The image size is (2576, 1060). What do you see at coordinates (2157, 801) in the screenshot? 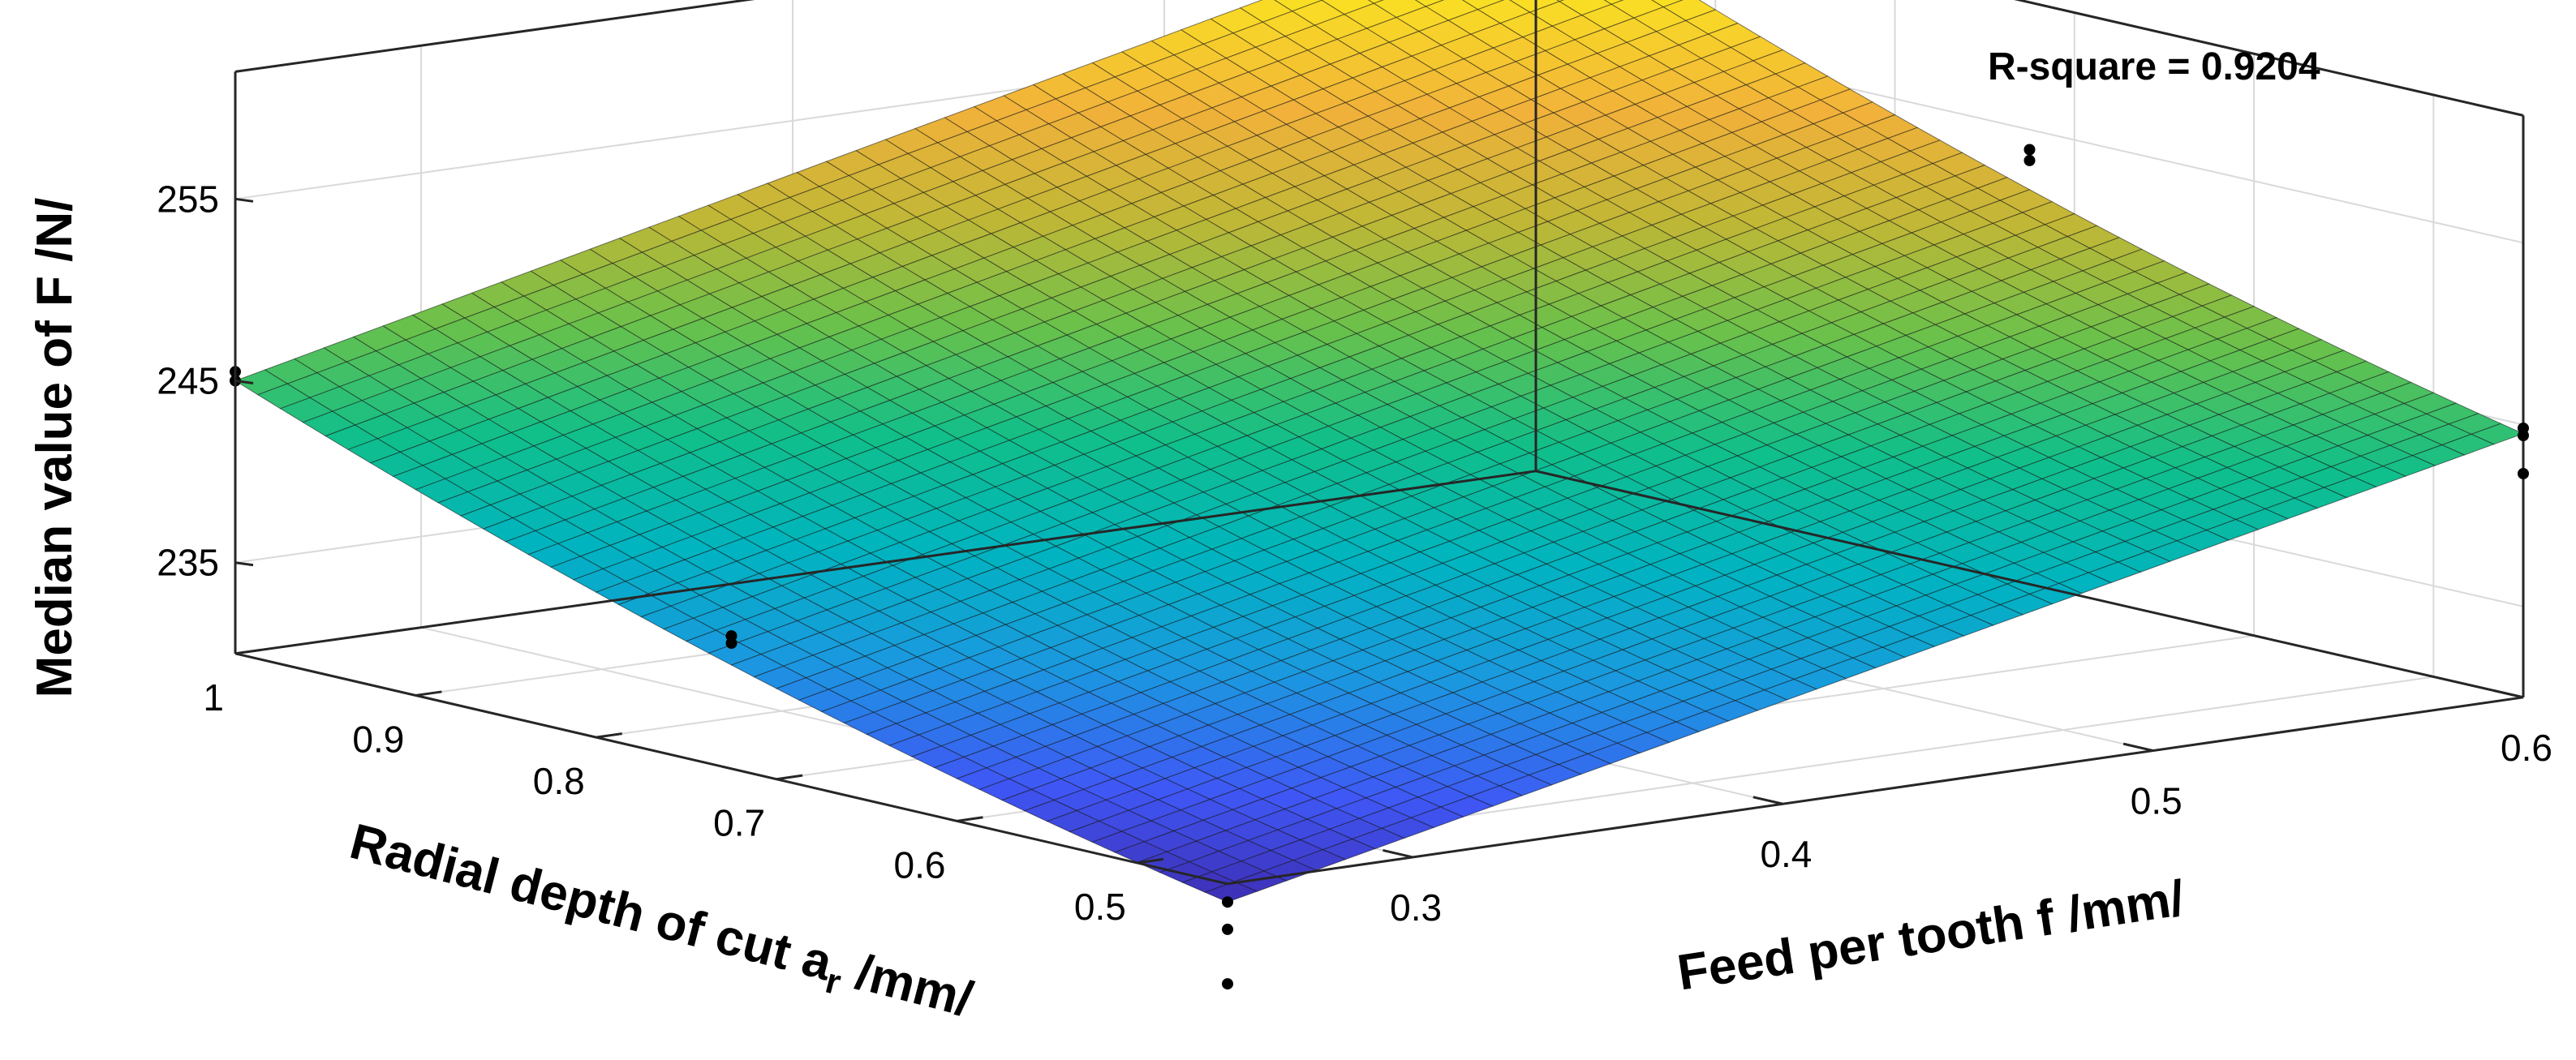
I see `x-tick-label-0.5: 0.5` at bounding box center [2157, 801].